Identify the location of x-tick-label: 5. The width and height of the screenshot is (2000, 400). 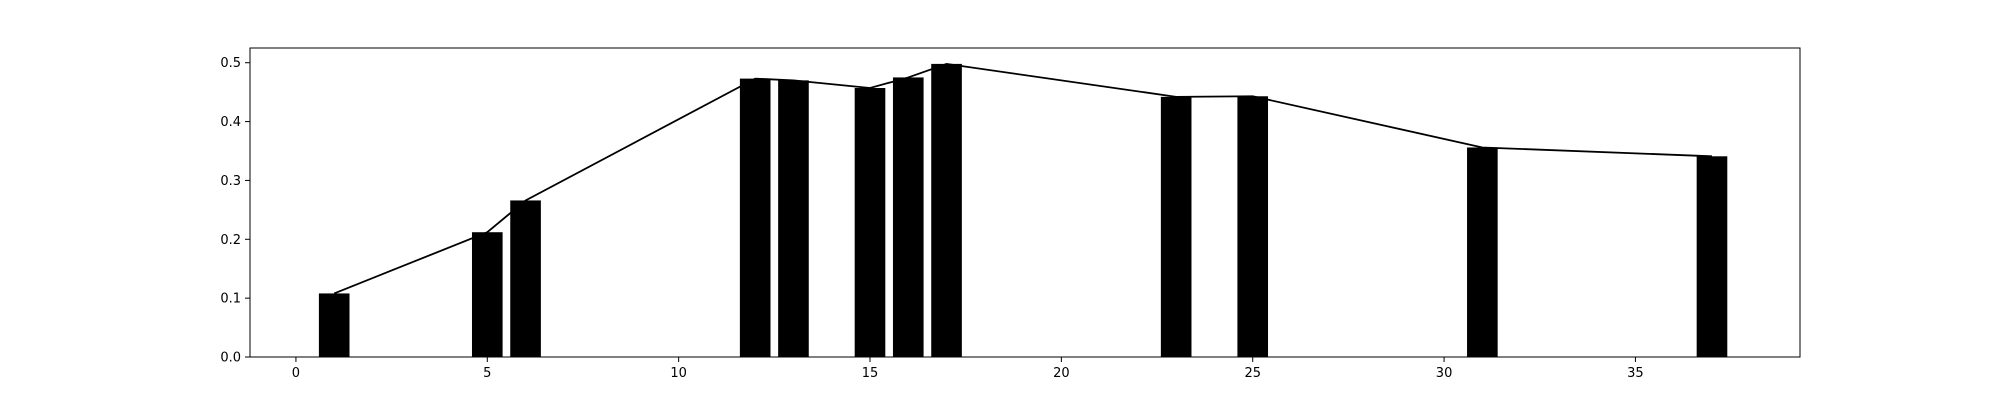
(487, 373).